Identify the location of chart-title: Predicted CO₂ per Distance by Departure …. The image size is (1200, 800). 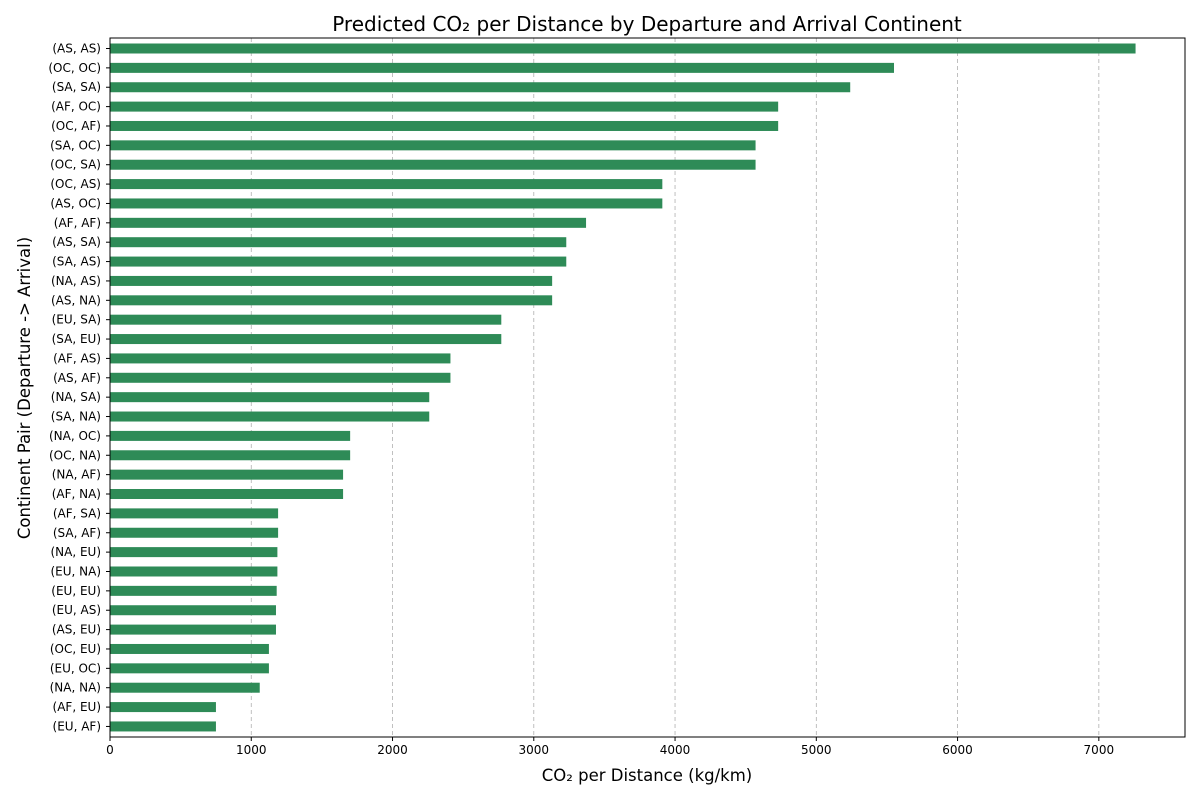
(647, 24).